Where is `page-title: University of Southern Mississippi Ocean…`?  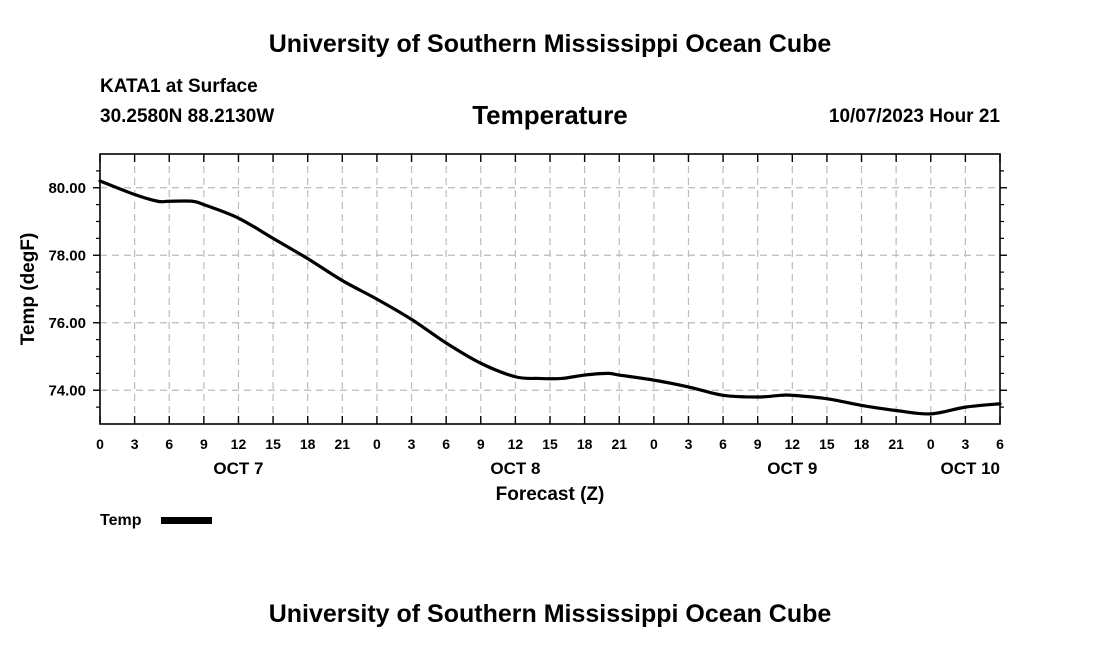 page-title: University of Southern Mississippi Ocean… is located at coordinates (550, 44).